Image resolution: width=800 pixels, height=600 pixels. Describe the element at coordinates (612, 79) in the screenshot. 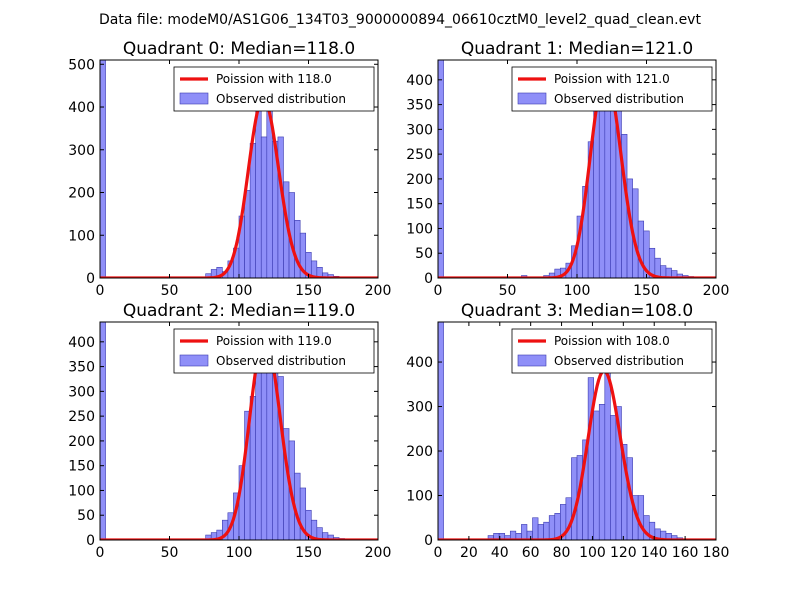

I see `legend-label-poisson: Poission with 121.0` at that location.